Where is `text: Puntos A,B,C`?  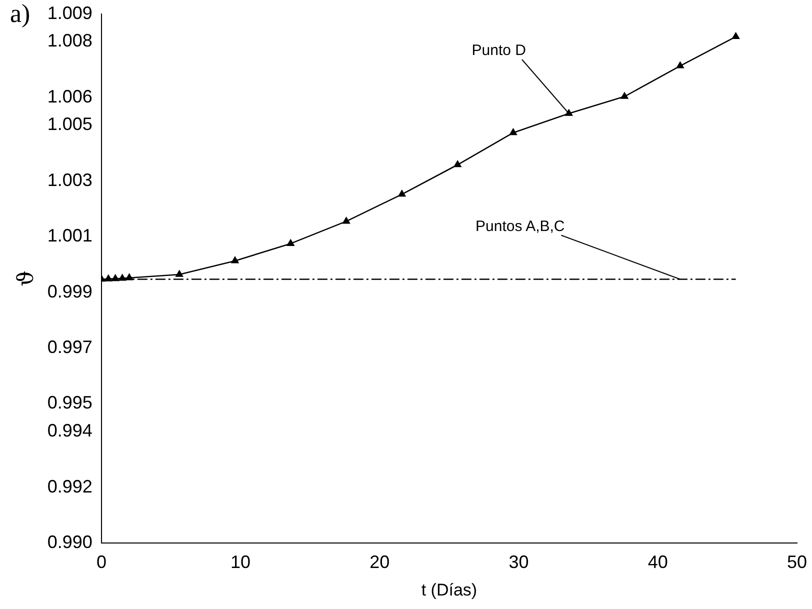
text: Puntos A,B,C is located at coordinates (520, 226).